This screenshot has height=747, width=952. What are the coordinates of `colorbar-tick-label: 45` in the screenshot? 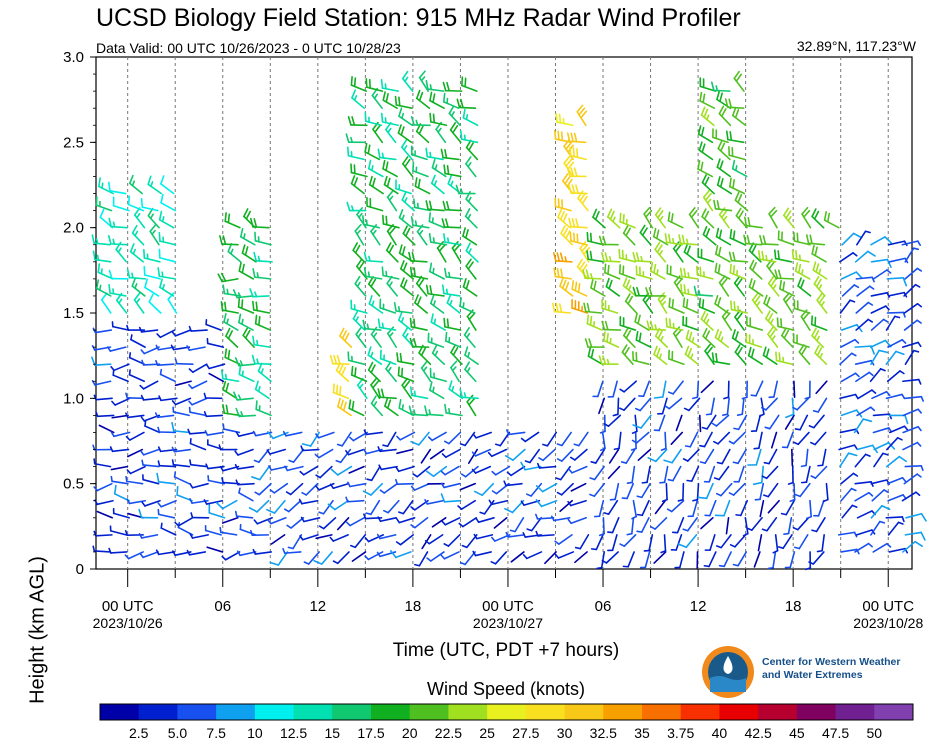 It's located at (797, 733).